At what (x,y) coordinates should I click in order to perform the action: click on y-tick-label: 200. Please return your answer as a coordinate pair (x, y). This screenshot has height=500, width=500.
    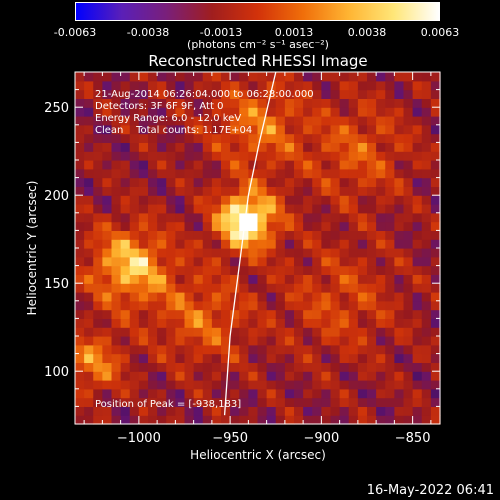
    Looking at the image, I should click on (56, 196).